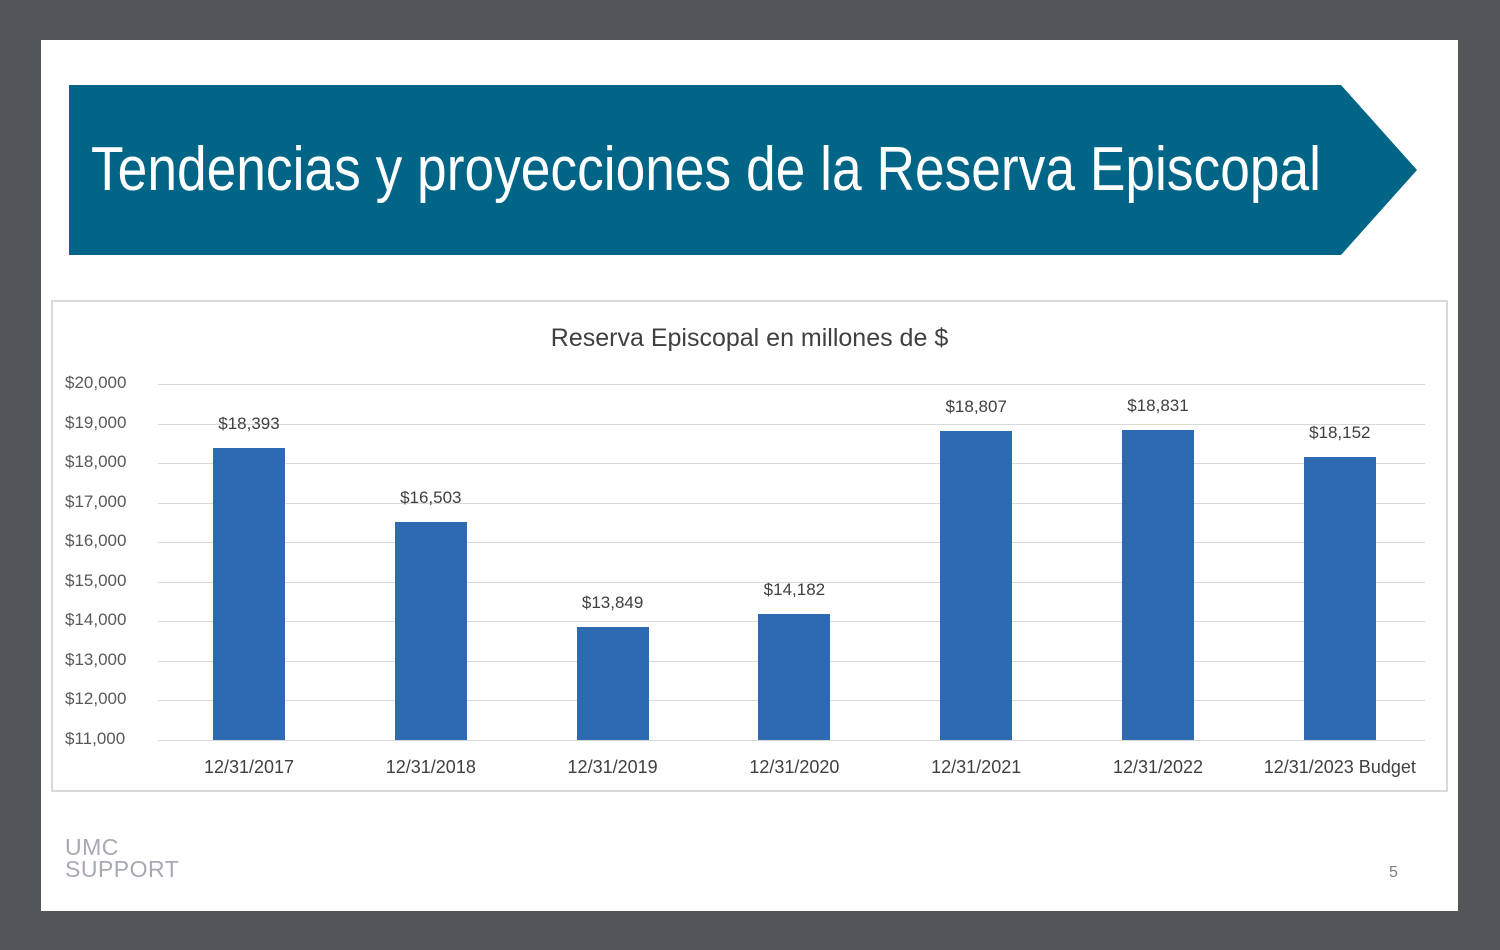  I want to click on umc-support-logo: UMC SUPPORT, so click(122, 858).